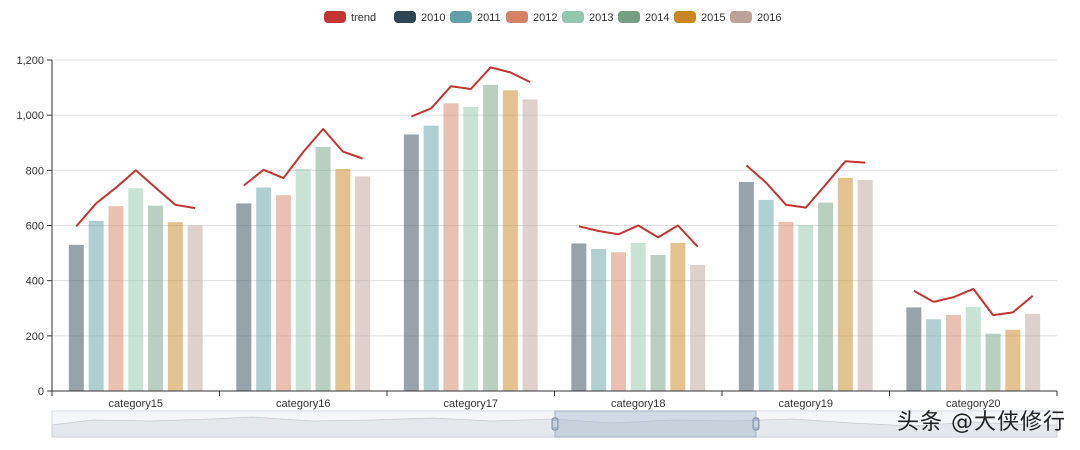 The width and height of the screenshot is (1080, 450). What do you see at coordinates (865, 285) in the screenshot?
I see `bar-category19-2016` at bounding box center [865, 285].